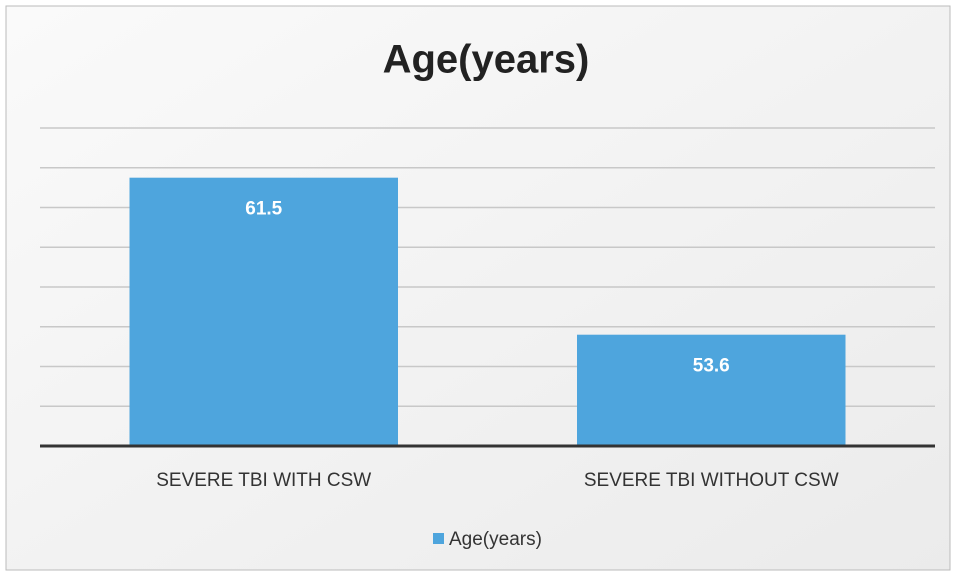 The image size is (956, 576). What do you see at coordinates (263, 209) in the screenshot?
I see `data-label: 61.5` at bounding box center [263, 209].